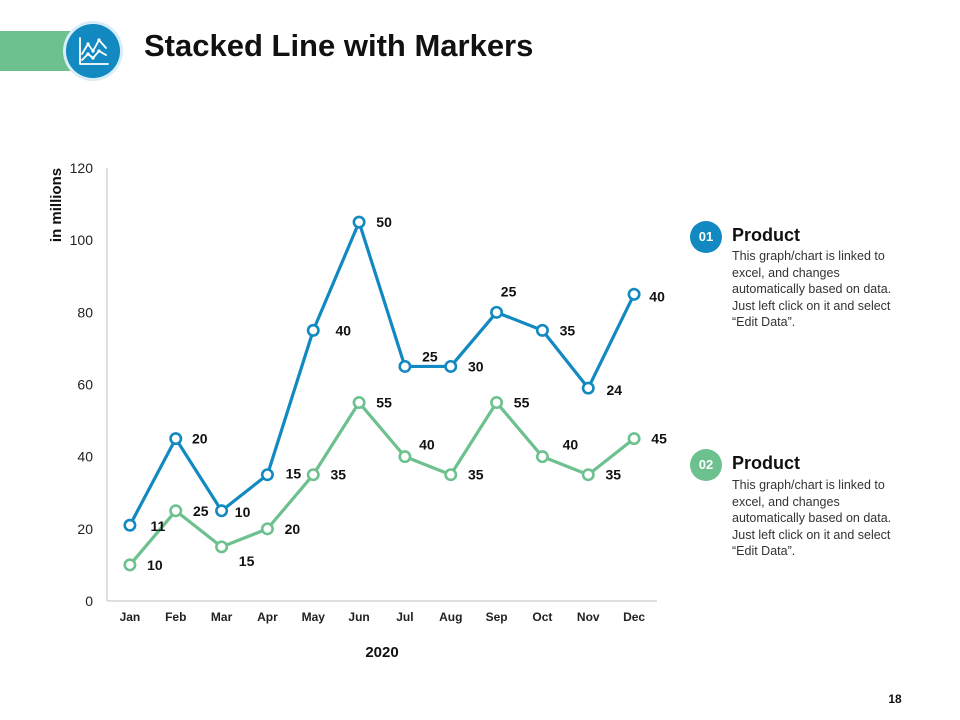 This screenshot has width=960, height=720. I want to click on y-axis-title: in millions, so click(56, 205).